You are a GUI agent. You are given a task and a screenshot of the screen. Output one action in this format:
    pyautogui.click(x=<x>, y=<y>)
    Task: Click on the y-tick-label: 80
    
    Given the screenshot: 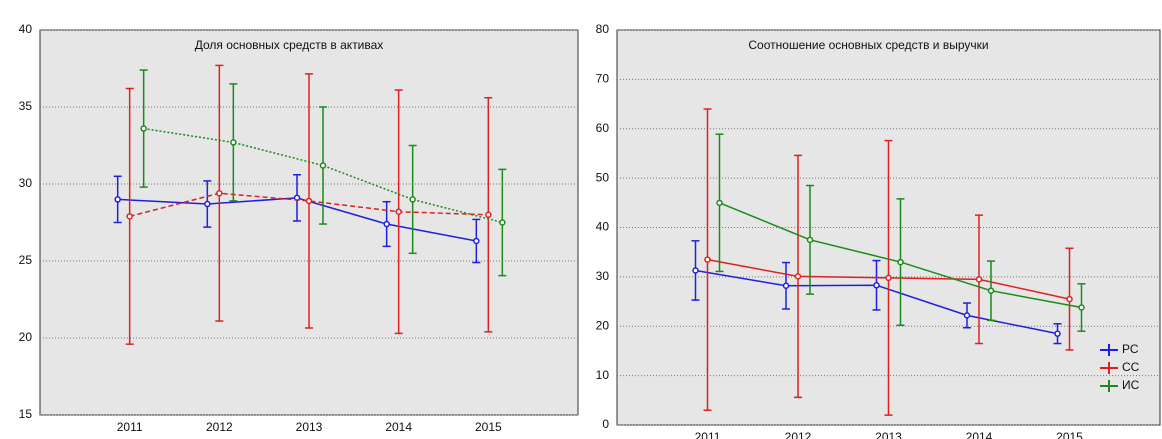 What is the action you would take?
    pyautogui.click(x=603, y=29)
    